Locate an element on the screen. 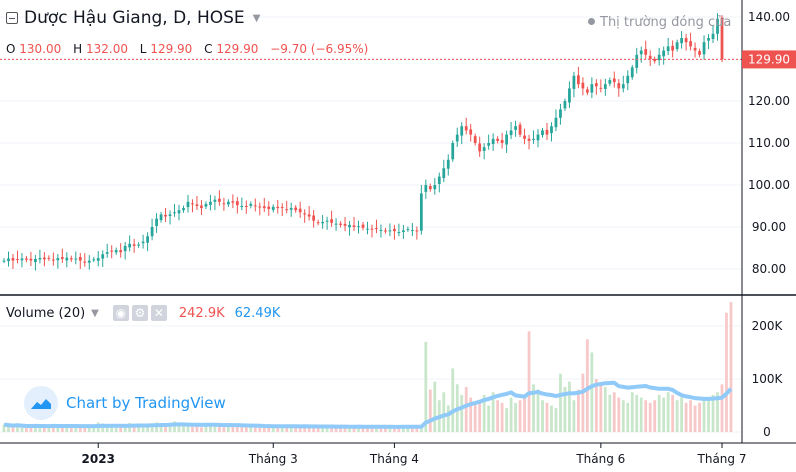 This screenshot has width=796, height=472. tradingview-watermark: Chart by TradingView is located at coordinates (125, 403).